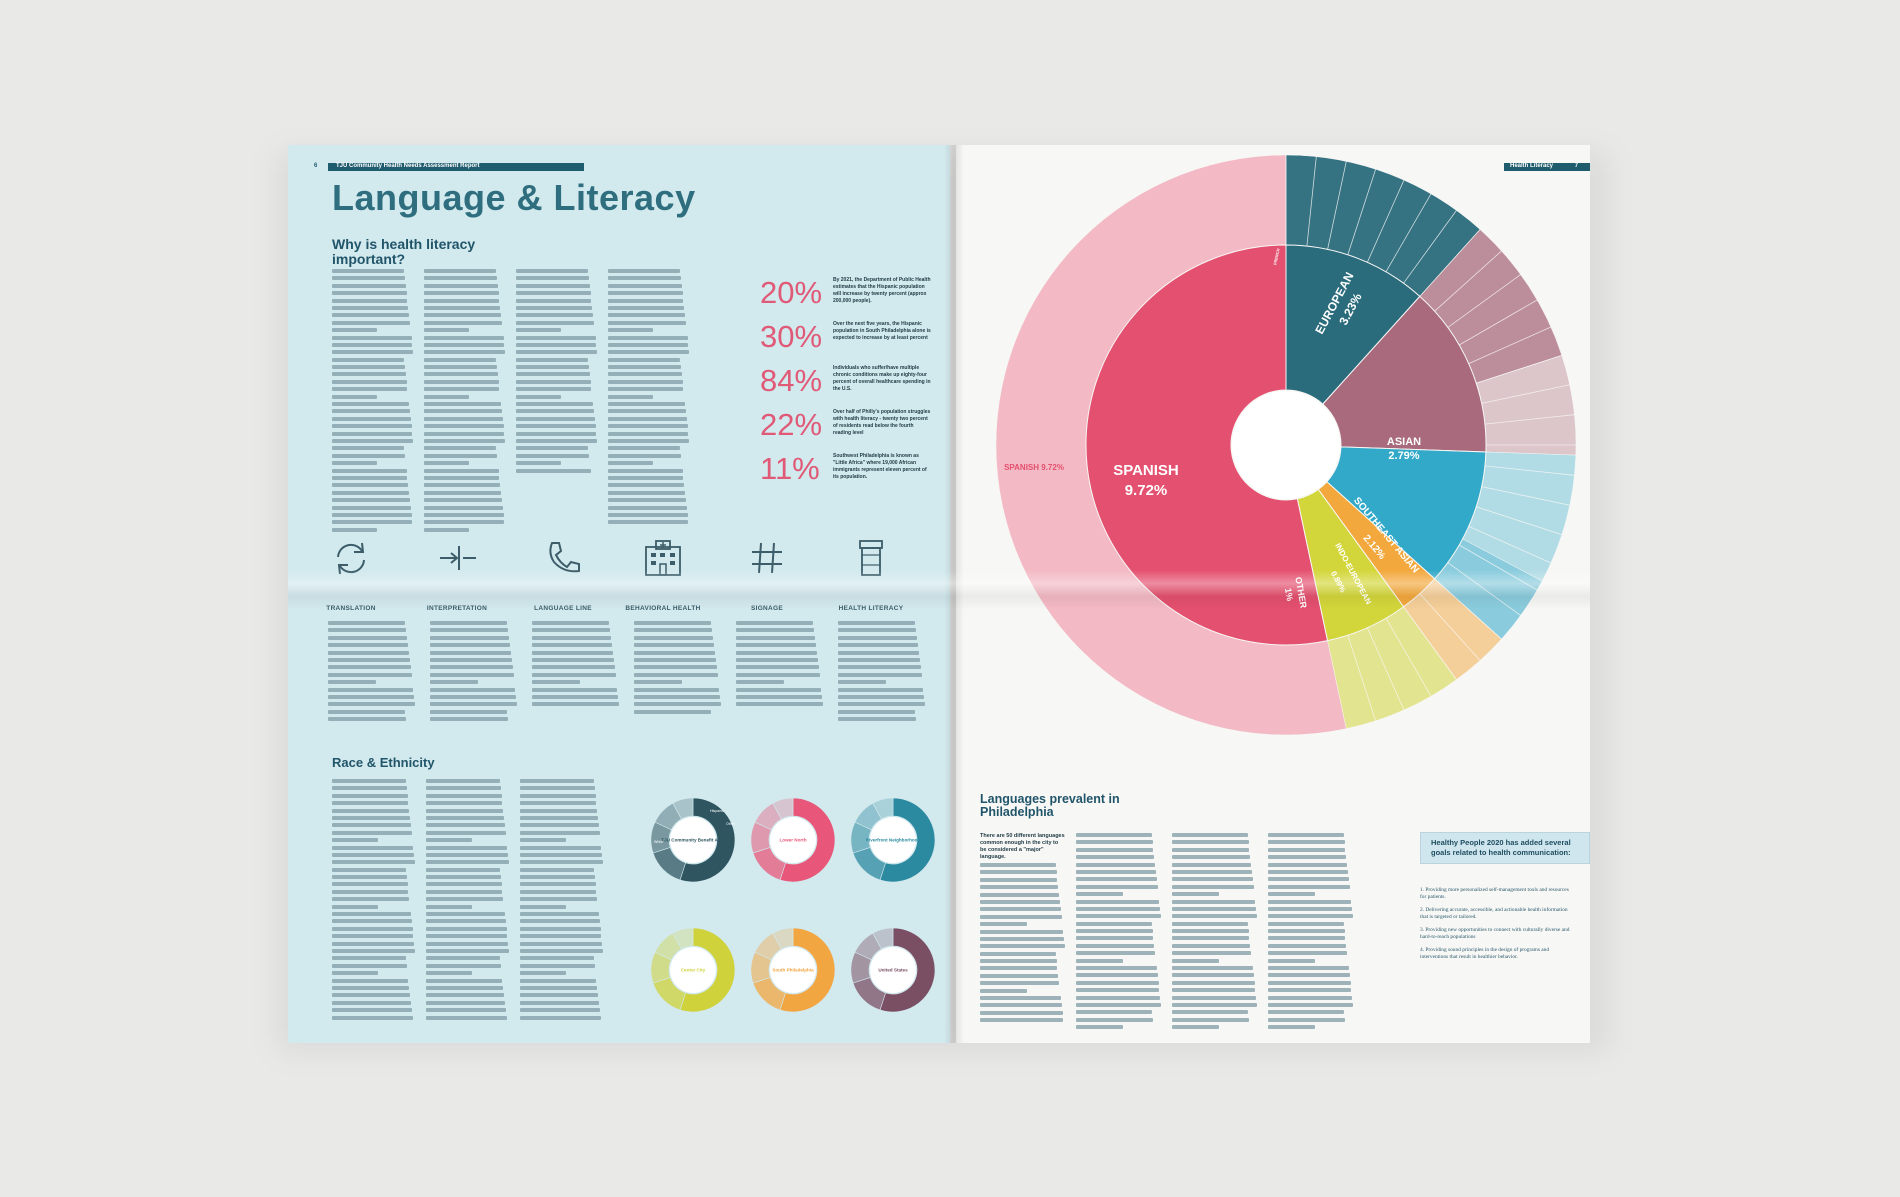 This screenshot has width=1900, height=1197. I want to click on race-donut: Riverfront Neighborhood, so click(893, 840).